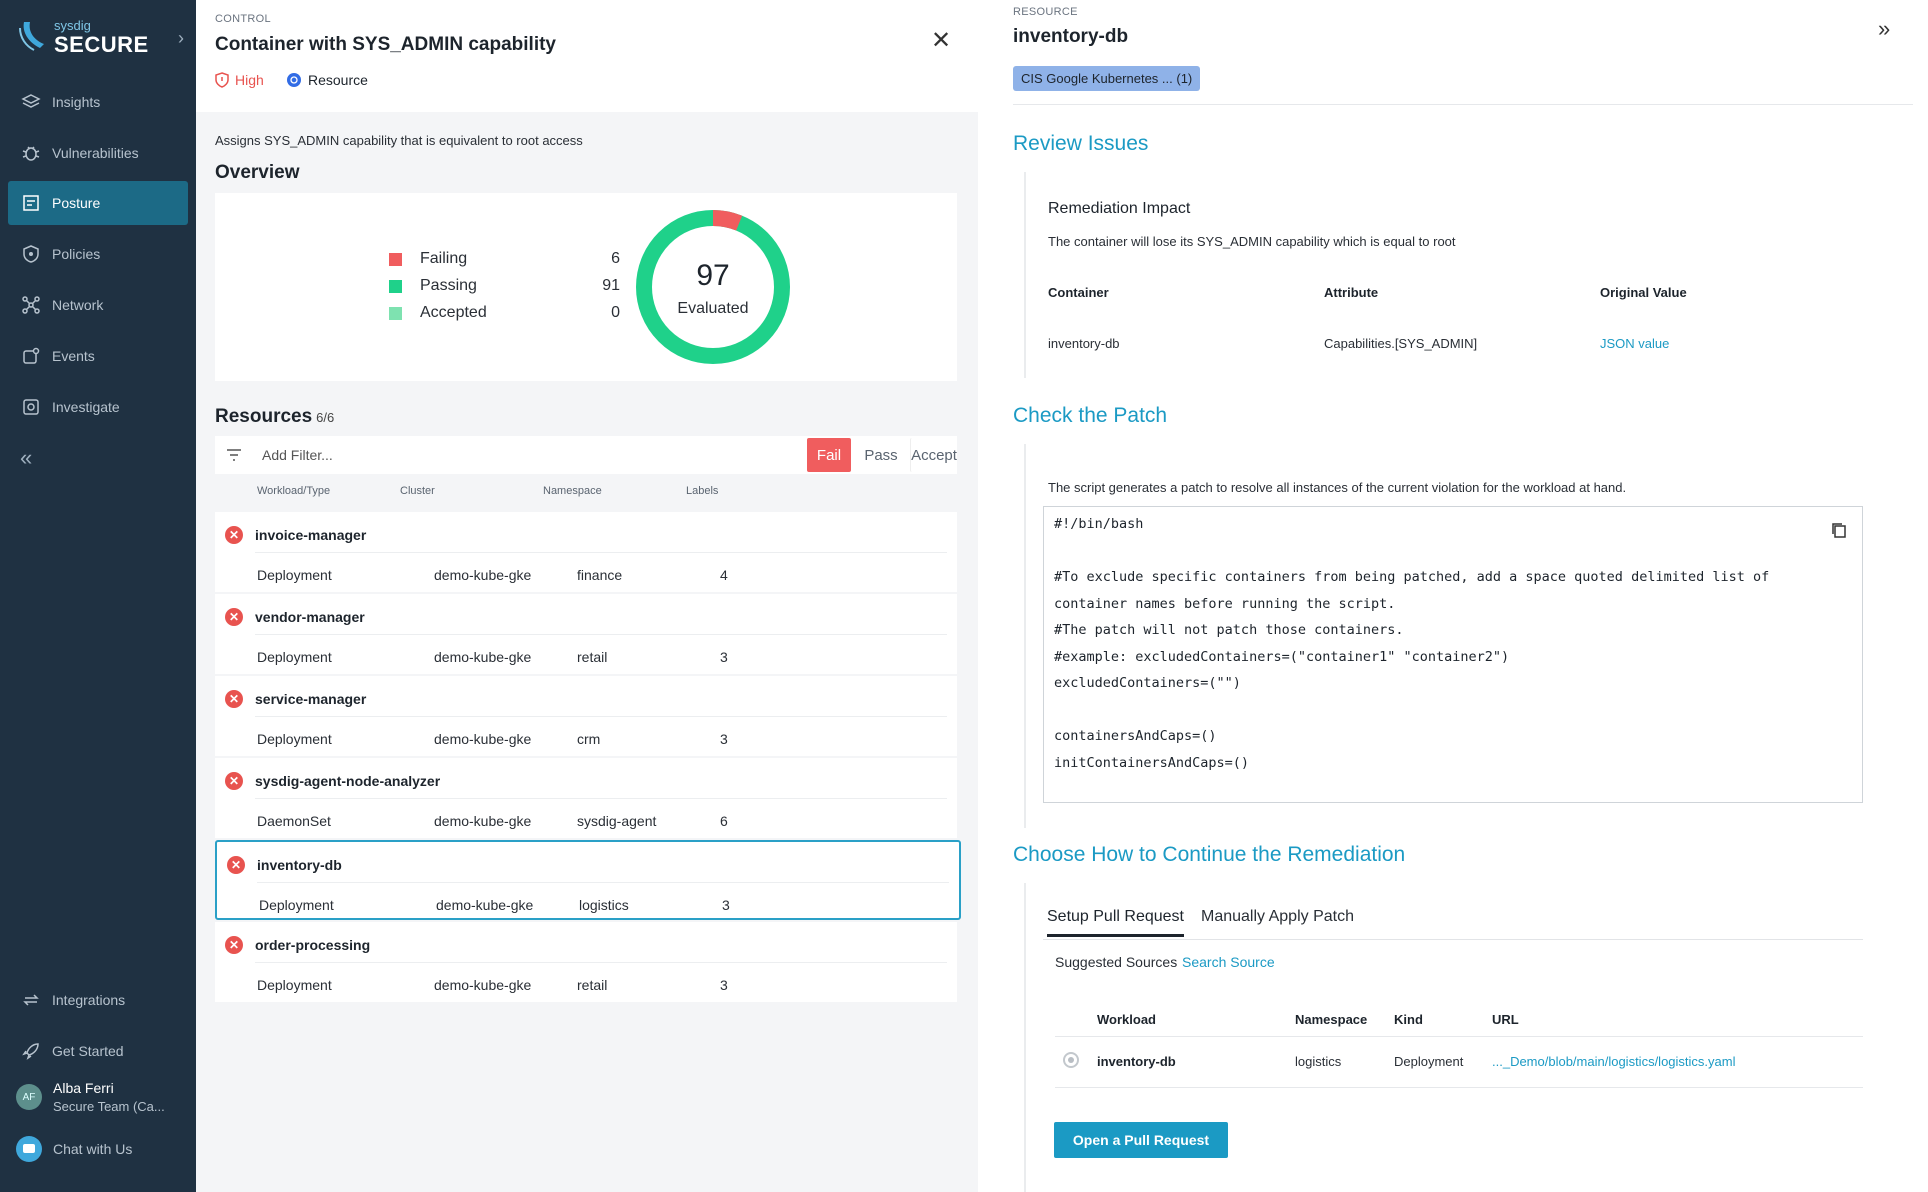  Describe the element at coordinates (98, 203) in the screenshot. I see `sidebar-item-posture: Posture` at that location.